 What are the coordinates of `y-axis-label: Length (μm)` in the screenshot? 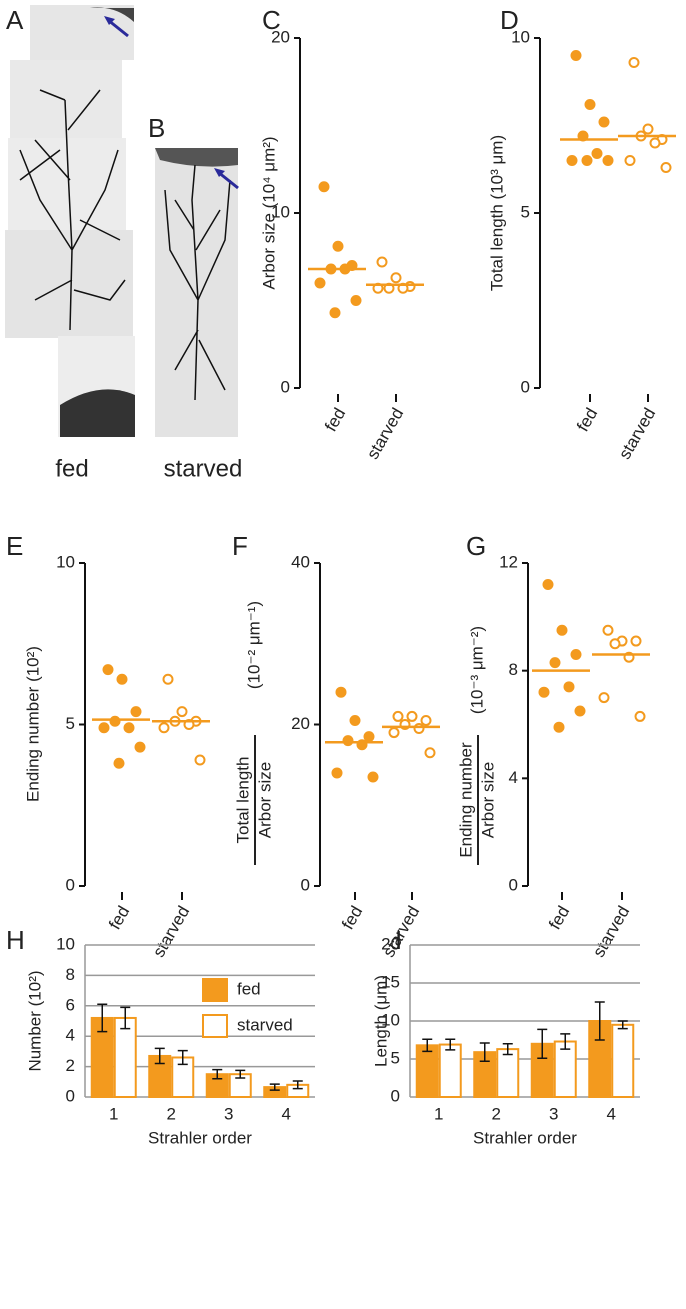 It's located at (380, 1021).